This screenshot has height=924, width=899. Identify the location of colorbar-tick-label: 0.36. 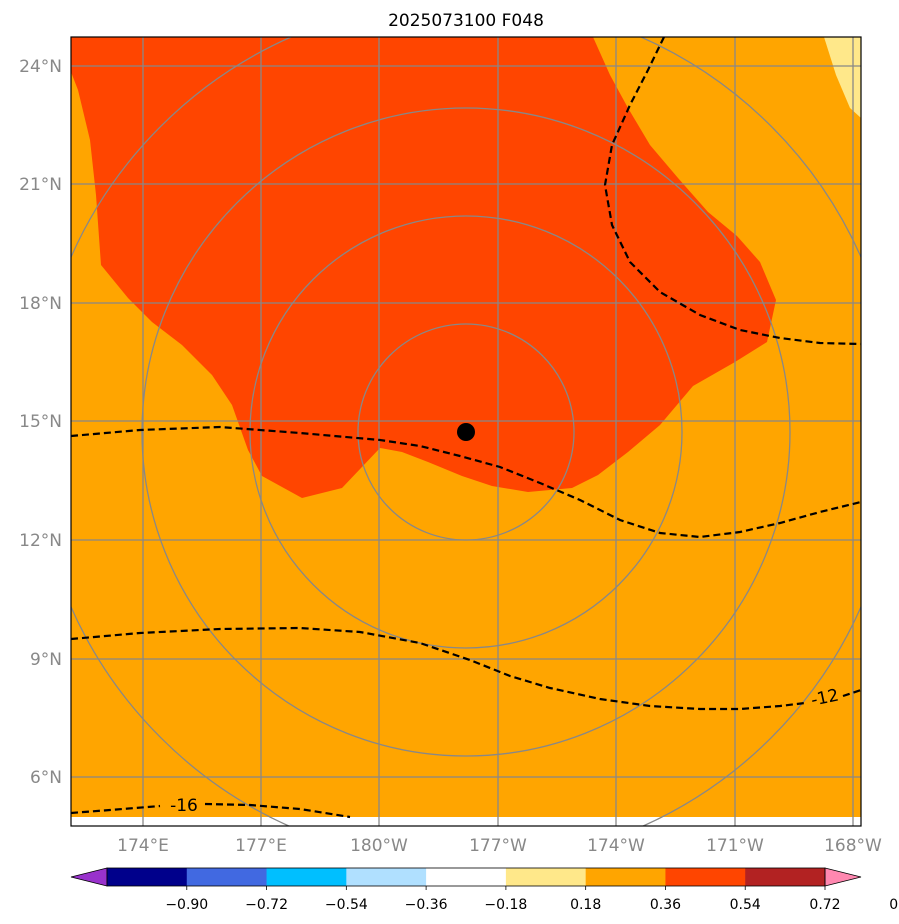
(665, 905).